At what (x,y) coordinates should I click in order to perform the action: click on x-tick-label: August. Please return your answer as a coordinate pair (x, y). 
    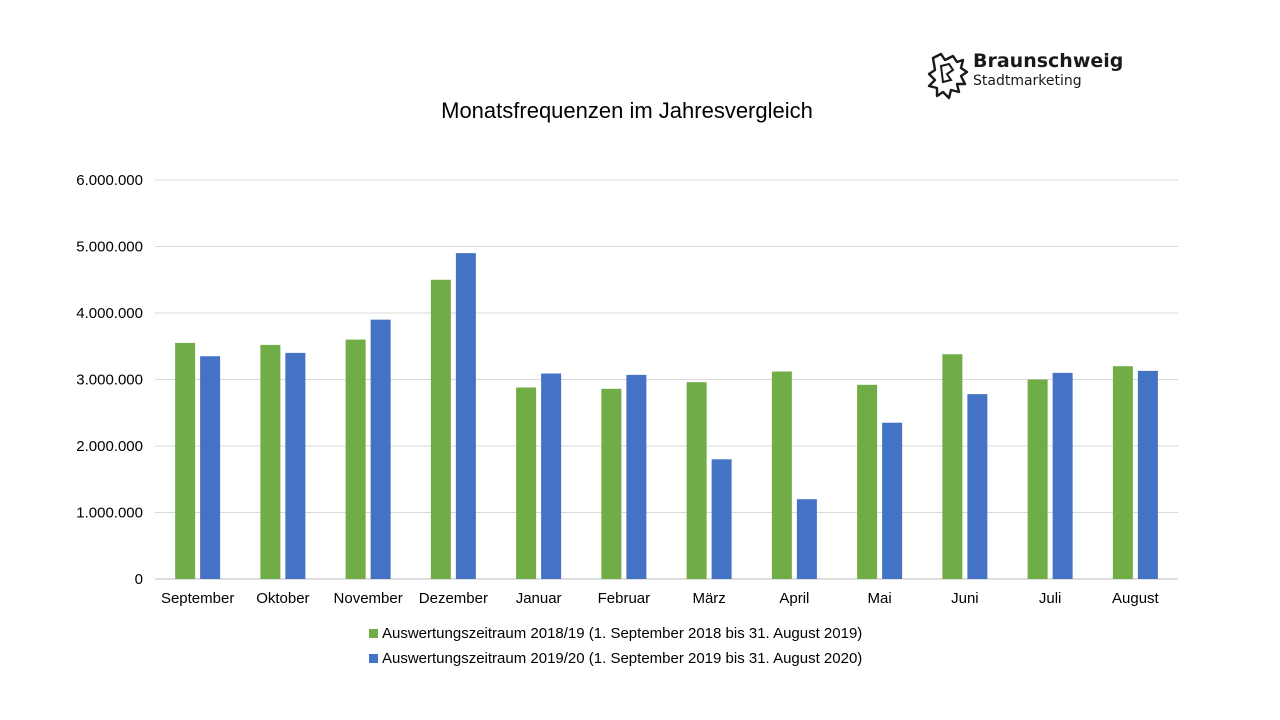
    Looking at the image, I should click on (1136, 598).